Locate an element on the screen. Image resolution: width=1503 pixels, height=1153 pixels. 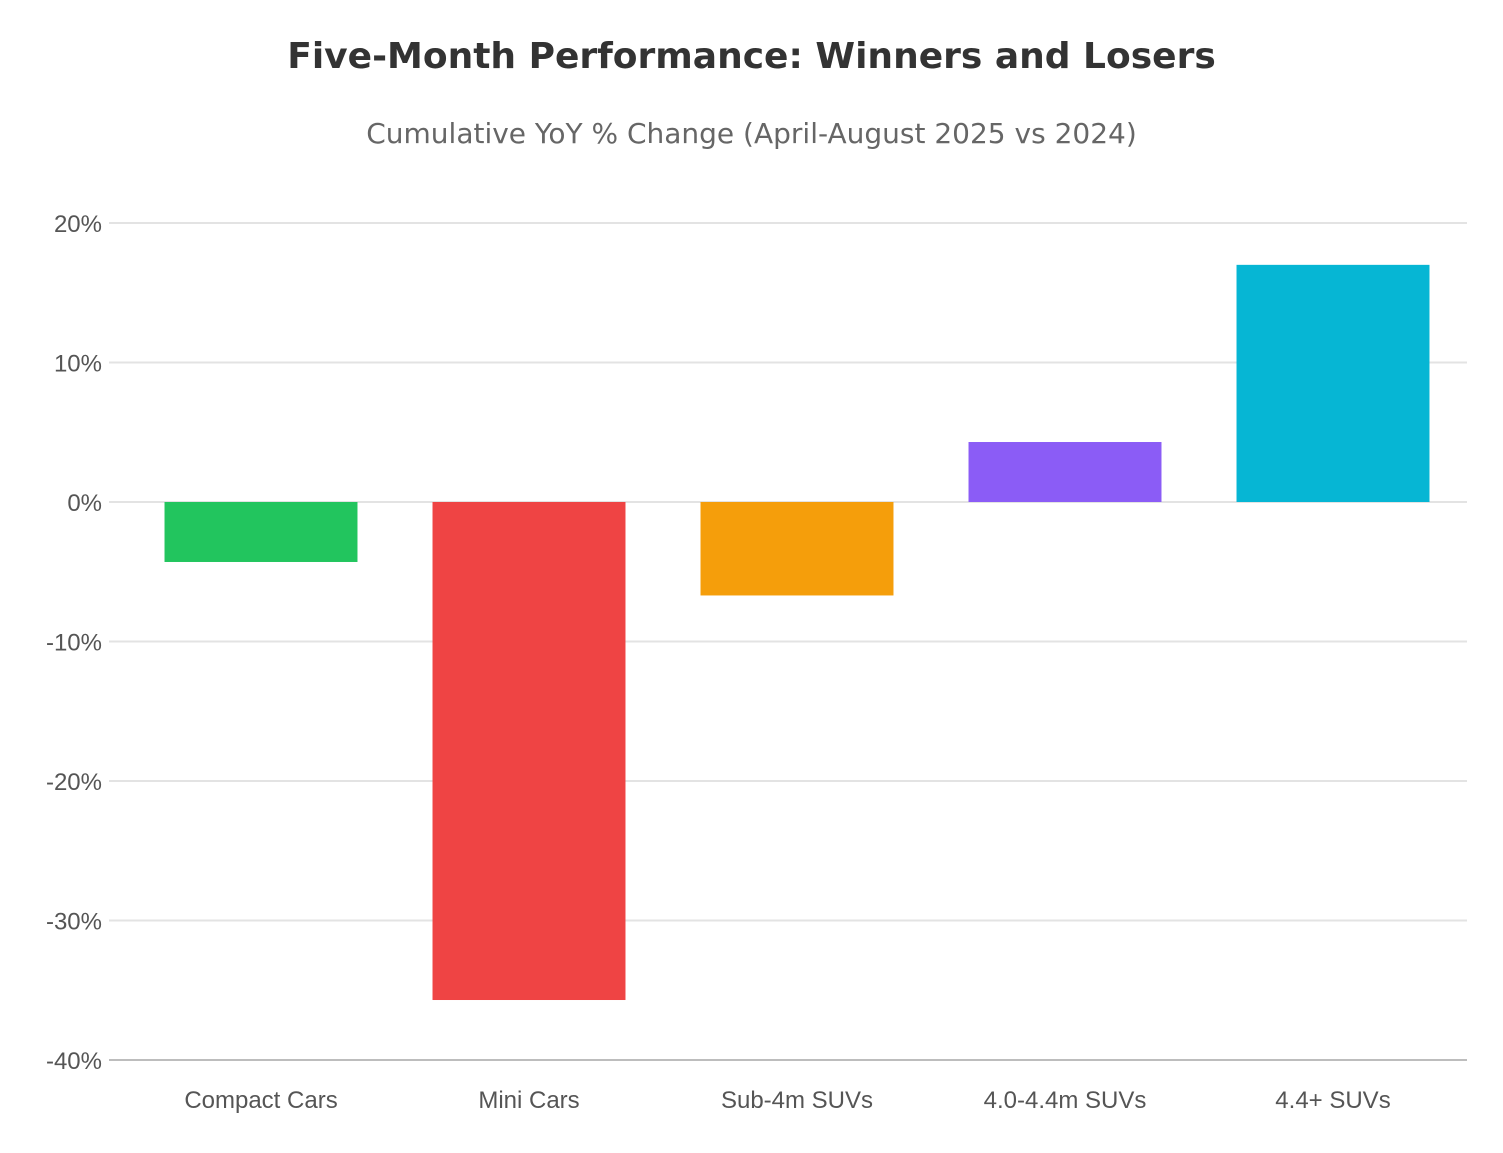
bar-4-0-4-4m-suvs is located at coordinates (1065, 472).